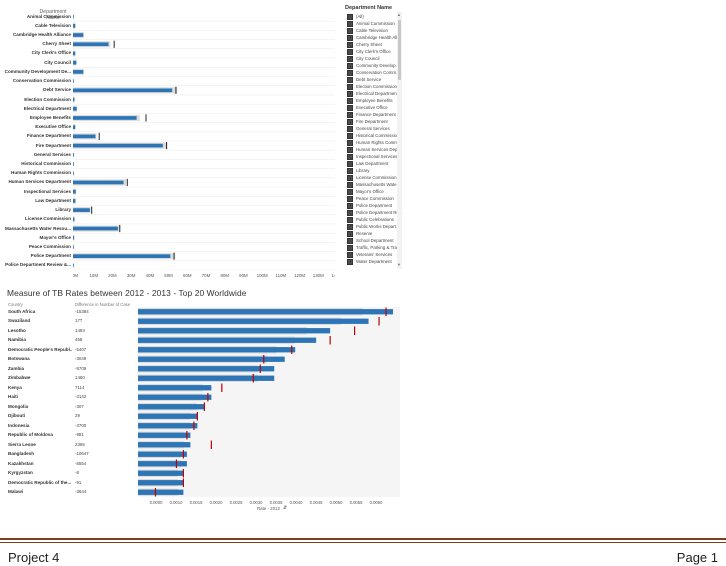 The width and height of the screenshot is (726, 566). What do you see at coordinates (399, 264) in the screenshot?
I see `scroll-down-icon: ▼` at bounding box center [399, 264].